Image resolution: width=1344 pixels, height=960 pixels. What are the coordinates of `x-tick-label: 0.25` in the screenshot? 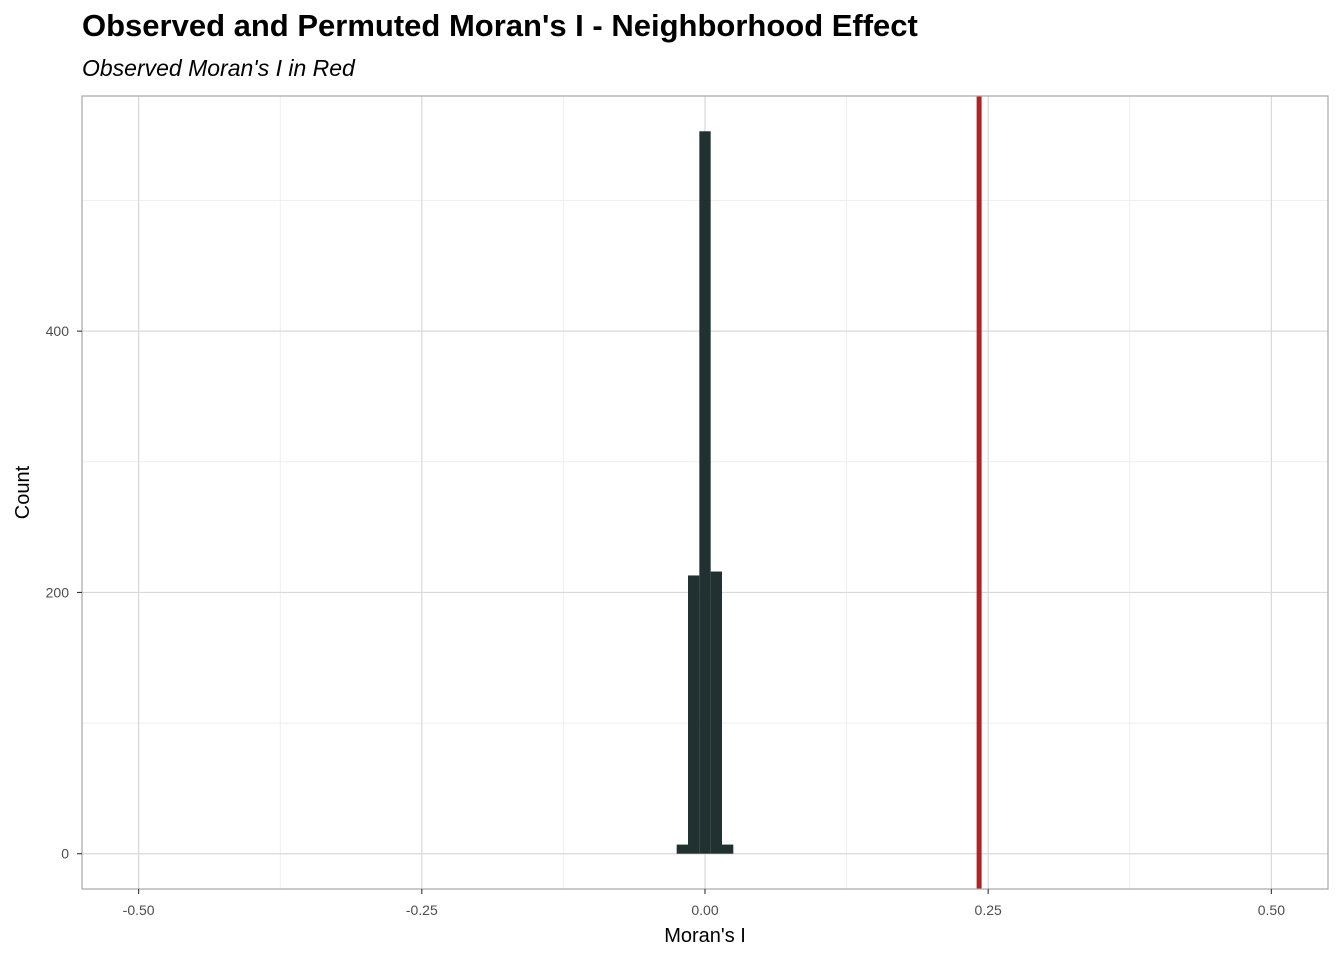 It's located at (988, 910).